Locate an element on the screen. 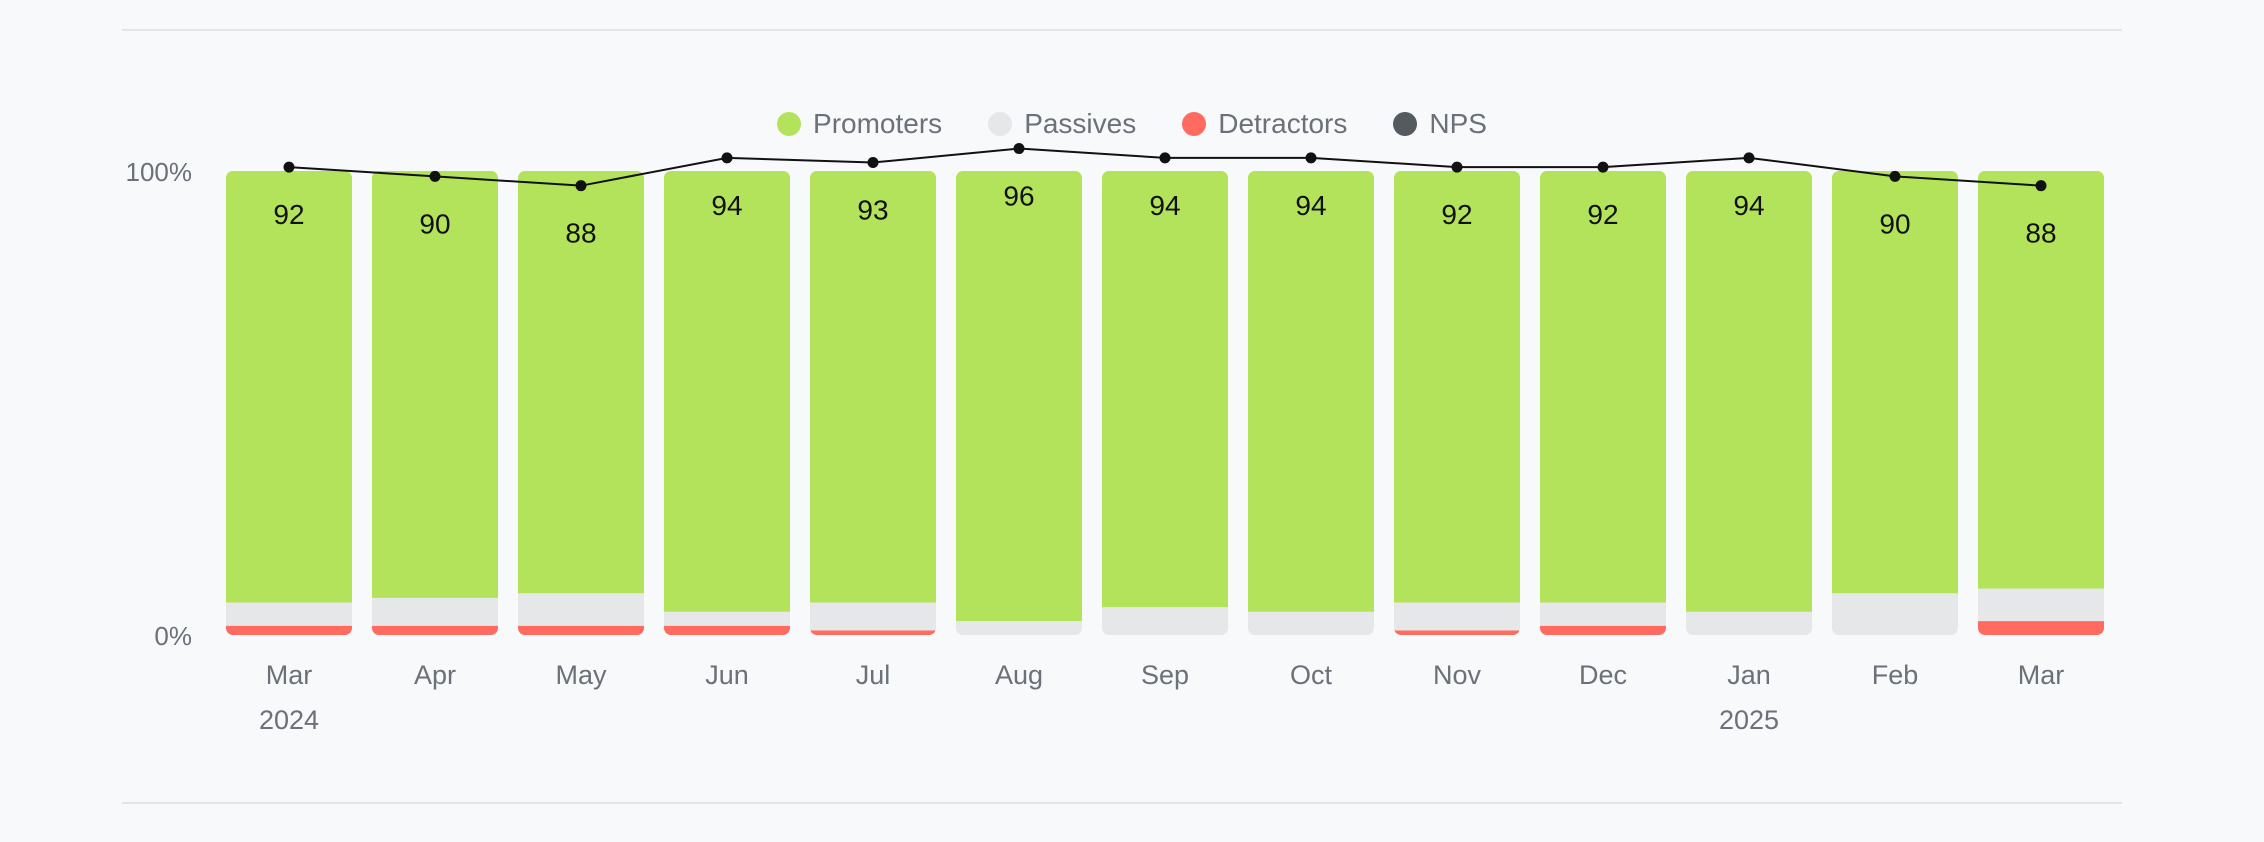 The width and height of the screenshot is (2264, 842). x-tick-label: Oct is located at coordinates (1311, 675).